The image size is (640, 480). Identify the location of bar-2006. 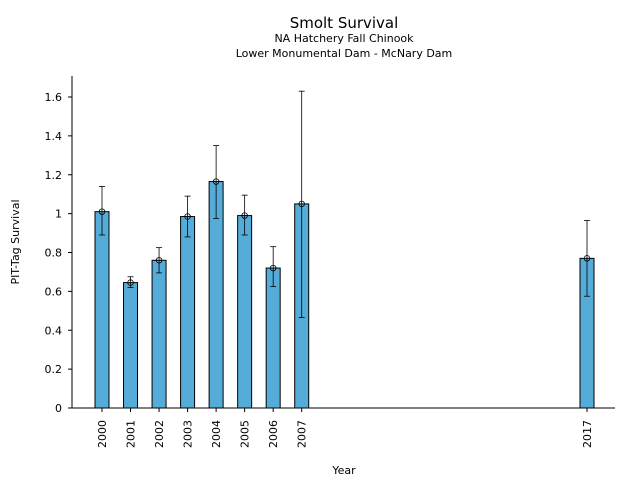
(273, 338).